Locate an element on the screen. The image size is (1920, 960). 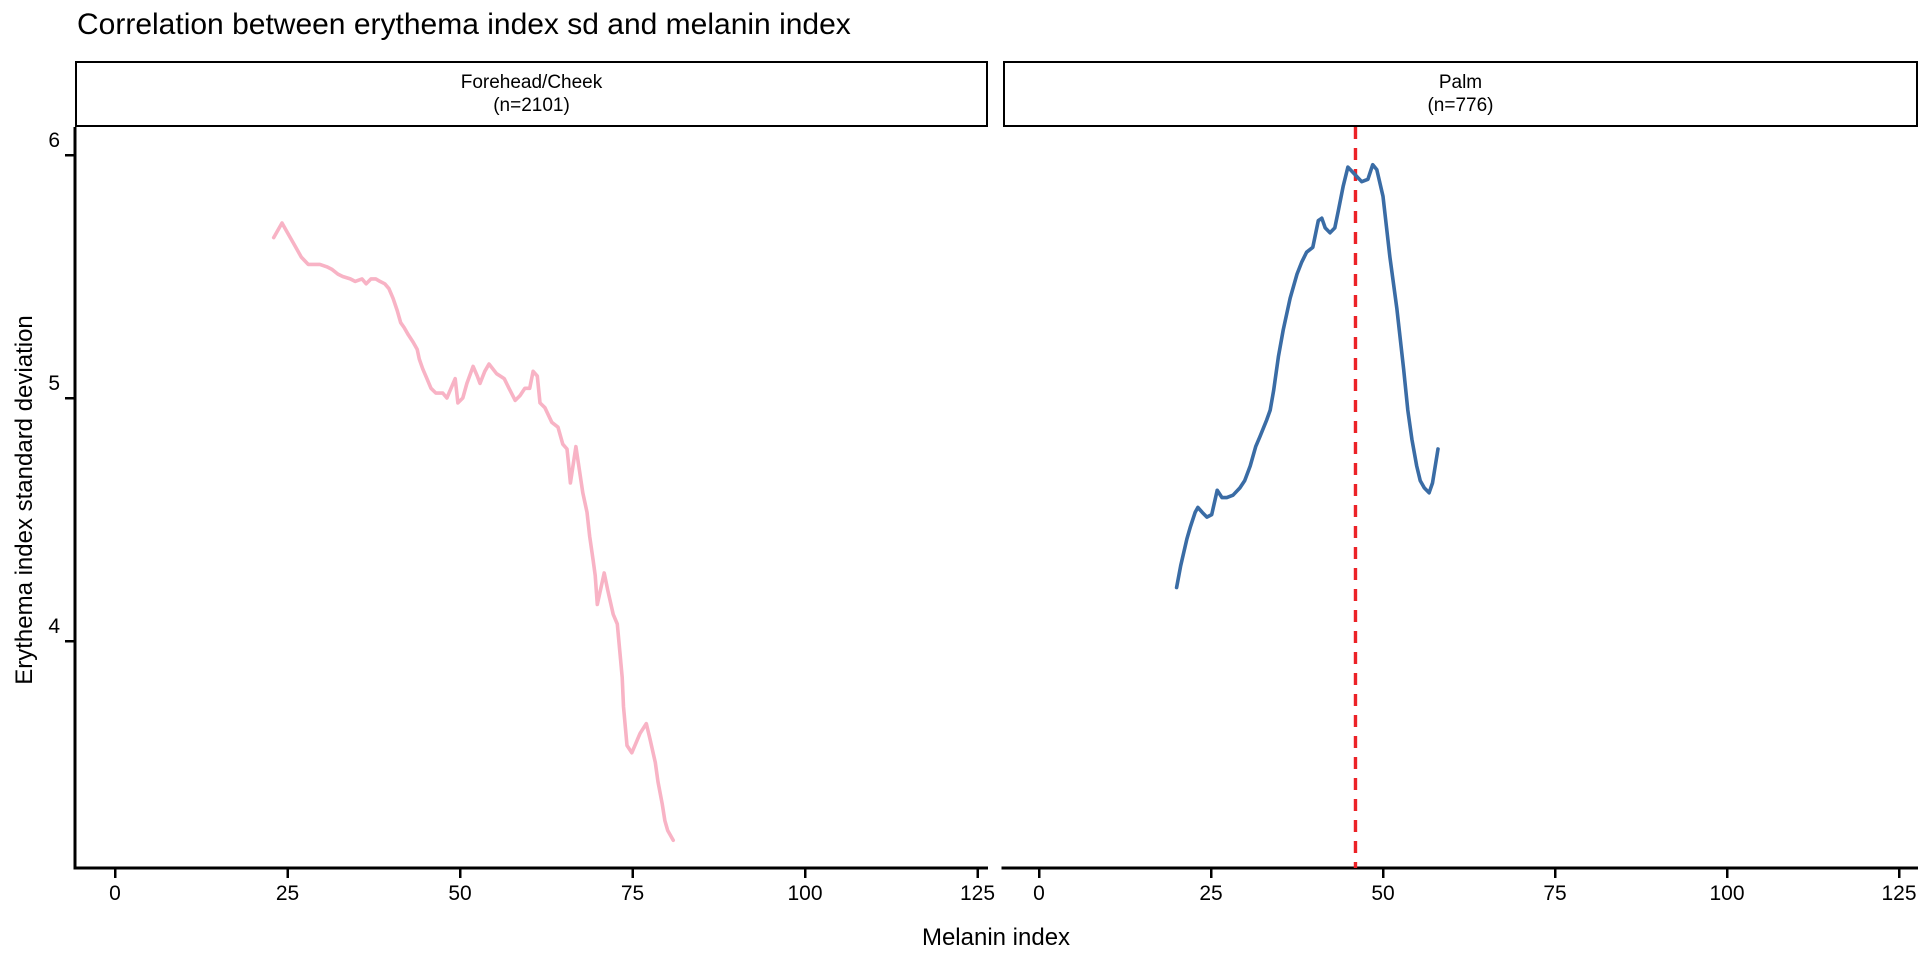
y-tick-label: 4 is located at coordinates (54, 626).